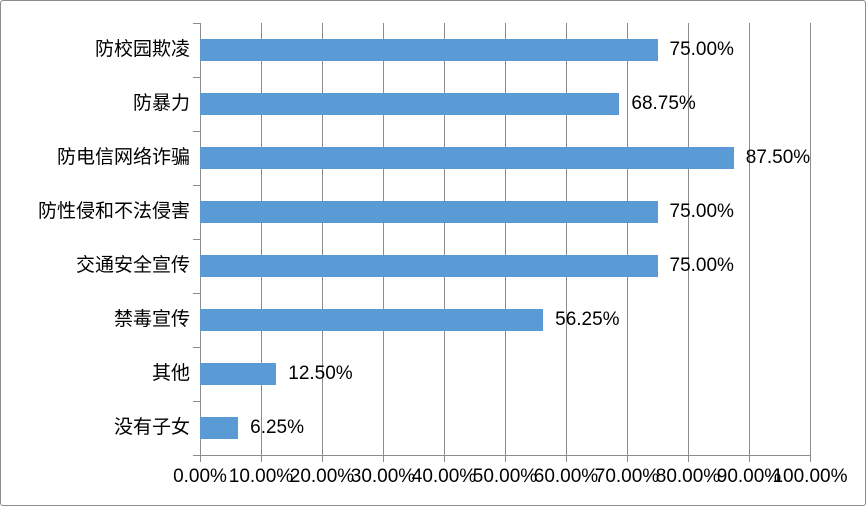 Image resolution: width=866 pixels, height=506 pixels. Describe the element at coordinates (200, 476) in the screenshot. I see `x-axis-label: 0.00%` at that location.